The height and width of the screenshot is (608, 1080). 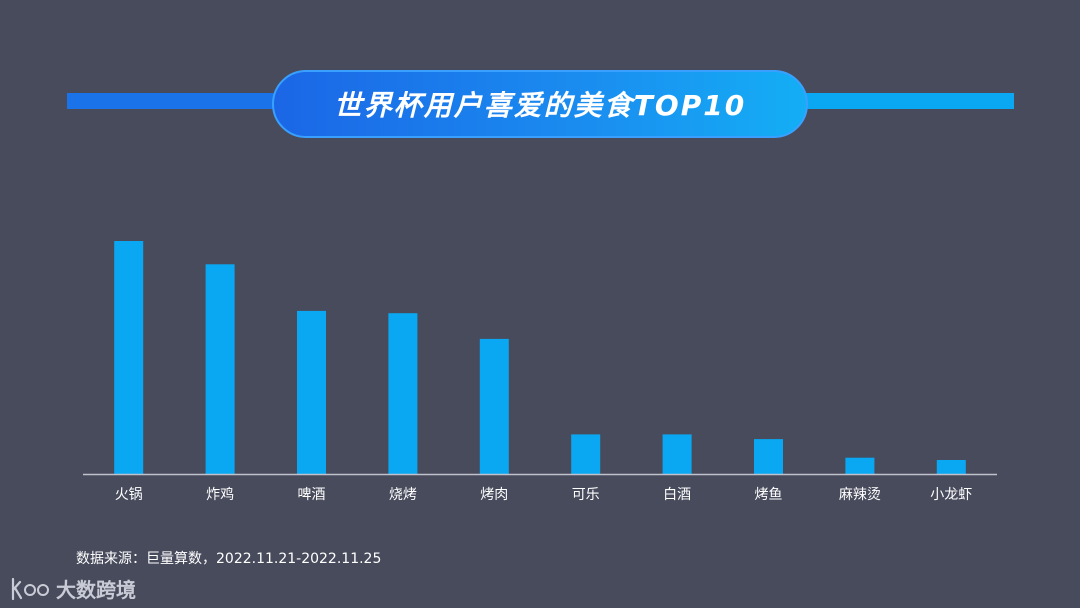 I want to click on x-tick-label: 小龙虾, so click(x=951, y=495).